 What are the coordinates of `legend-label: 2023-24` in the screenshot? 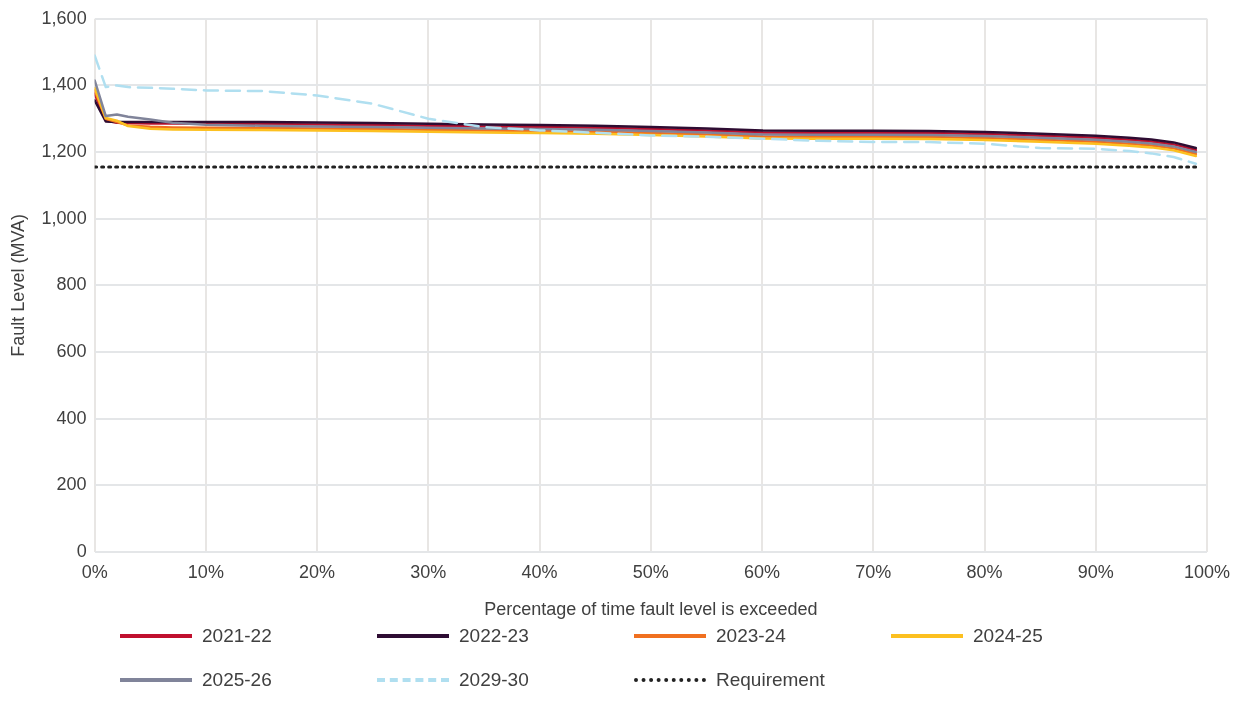 It's located at (751, 636).